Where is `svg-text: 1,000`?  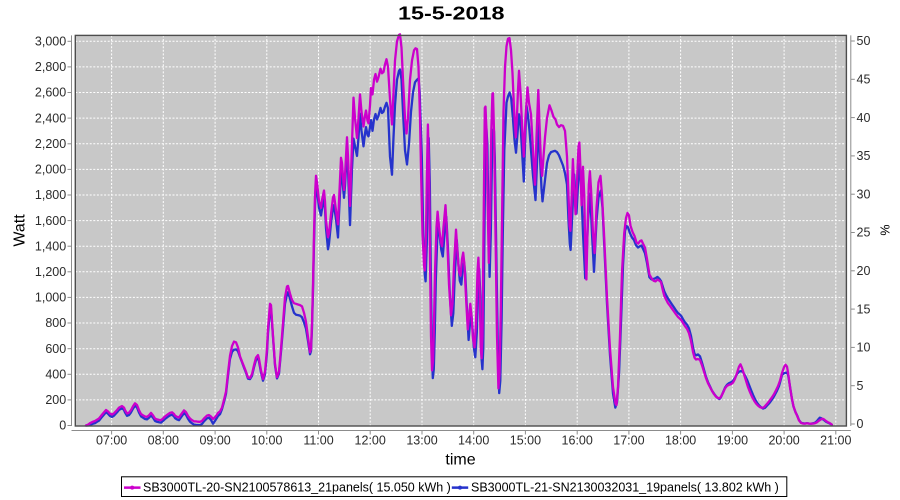 svg-text: 1,000 is located at coordinates (50, 298).